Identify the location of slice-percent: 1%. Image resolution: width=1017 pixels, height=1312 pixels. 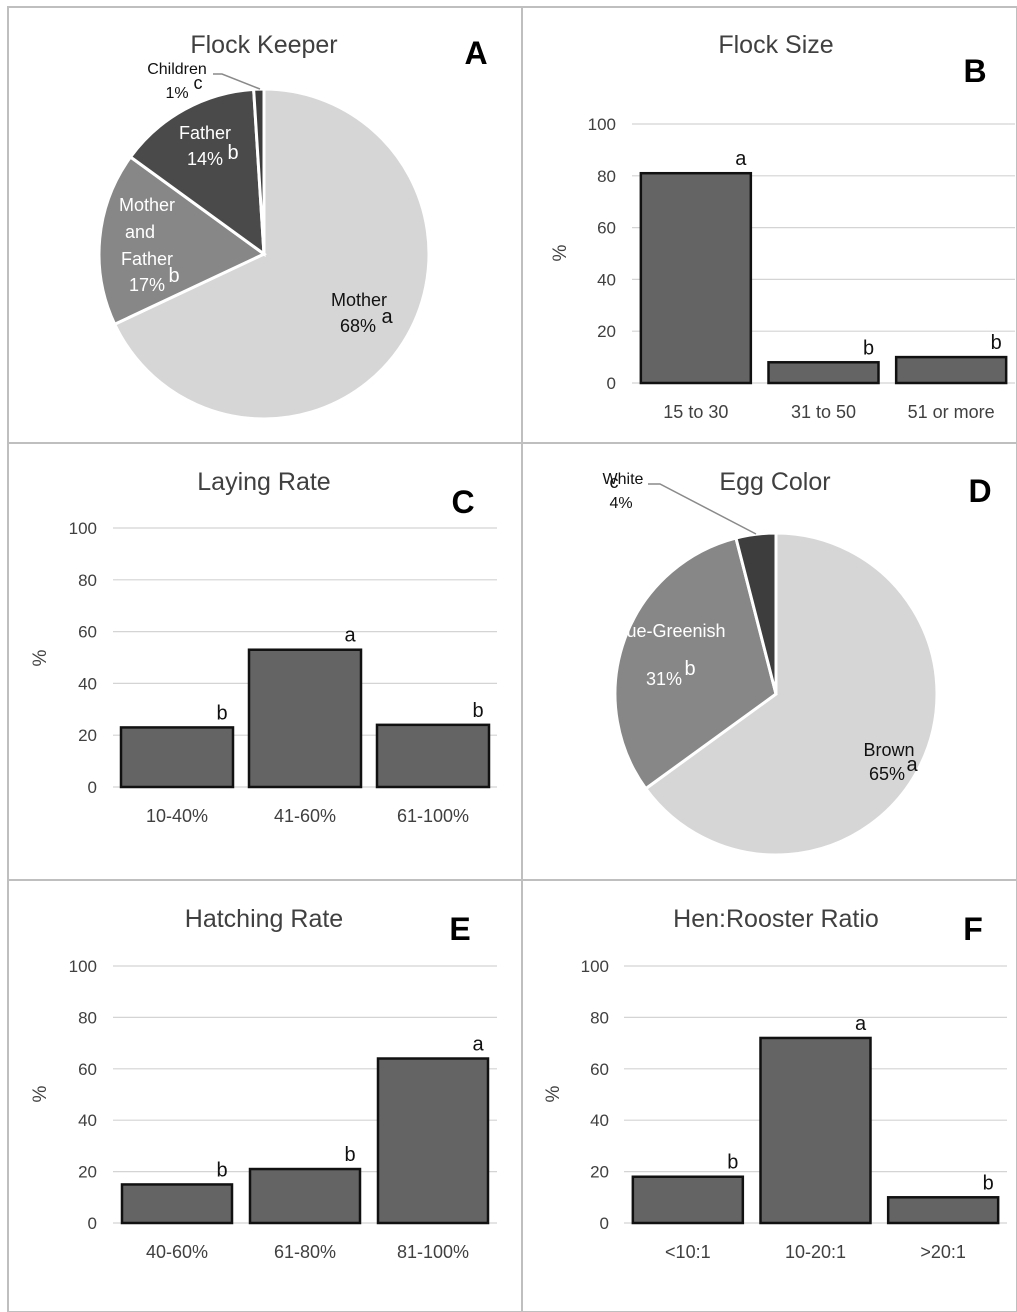
(176, 93).